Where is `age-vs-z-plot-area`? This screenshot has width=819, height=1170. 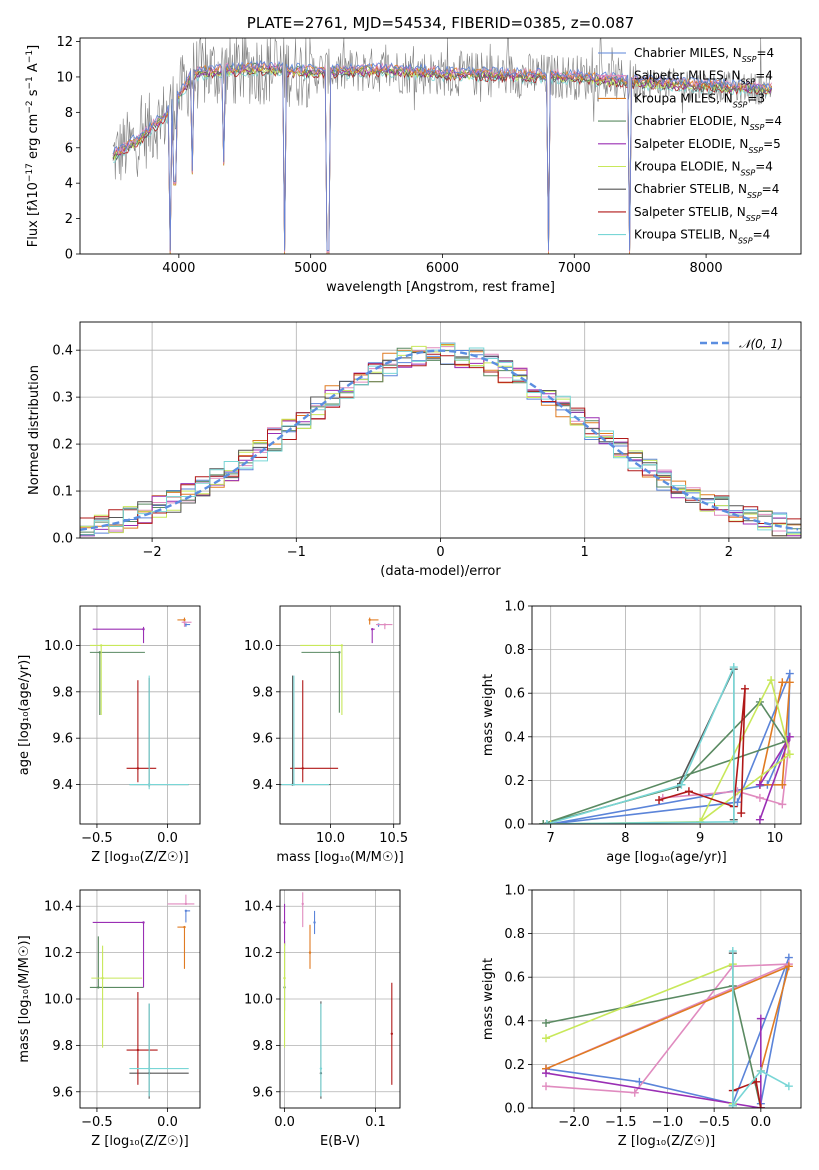
age-vs-z-plot-area is located at coordinates (140, 703).